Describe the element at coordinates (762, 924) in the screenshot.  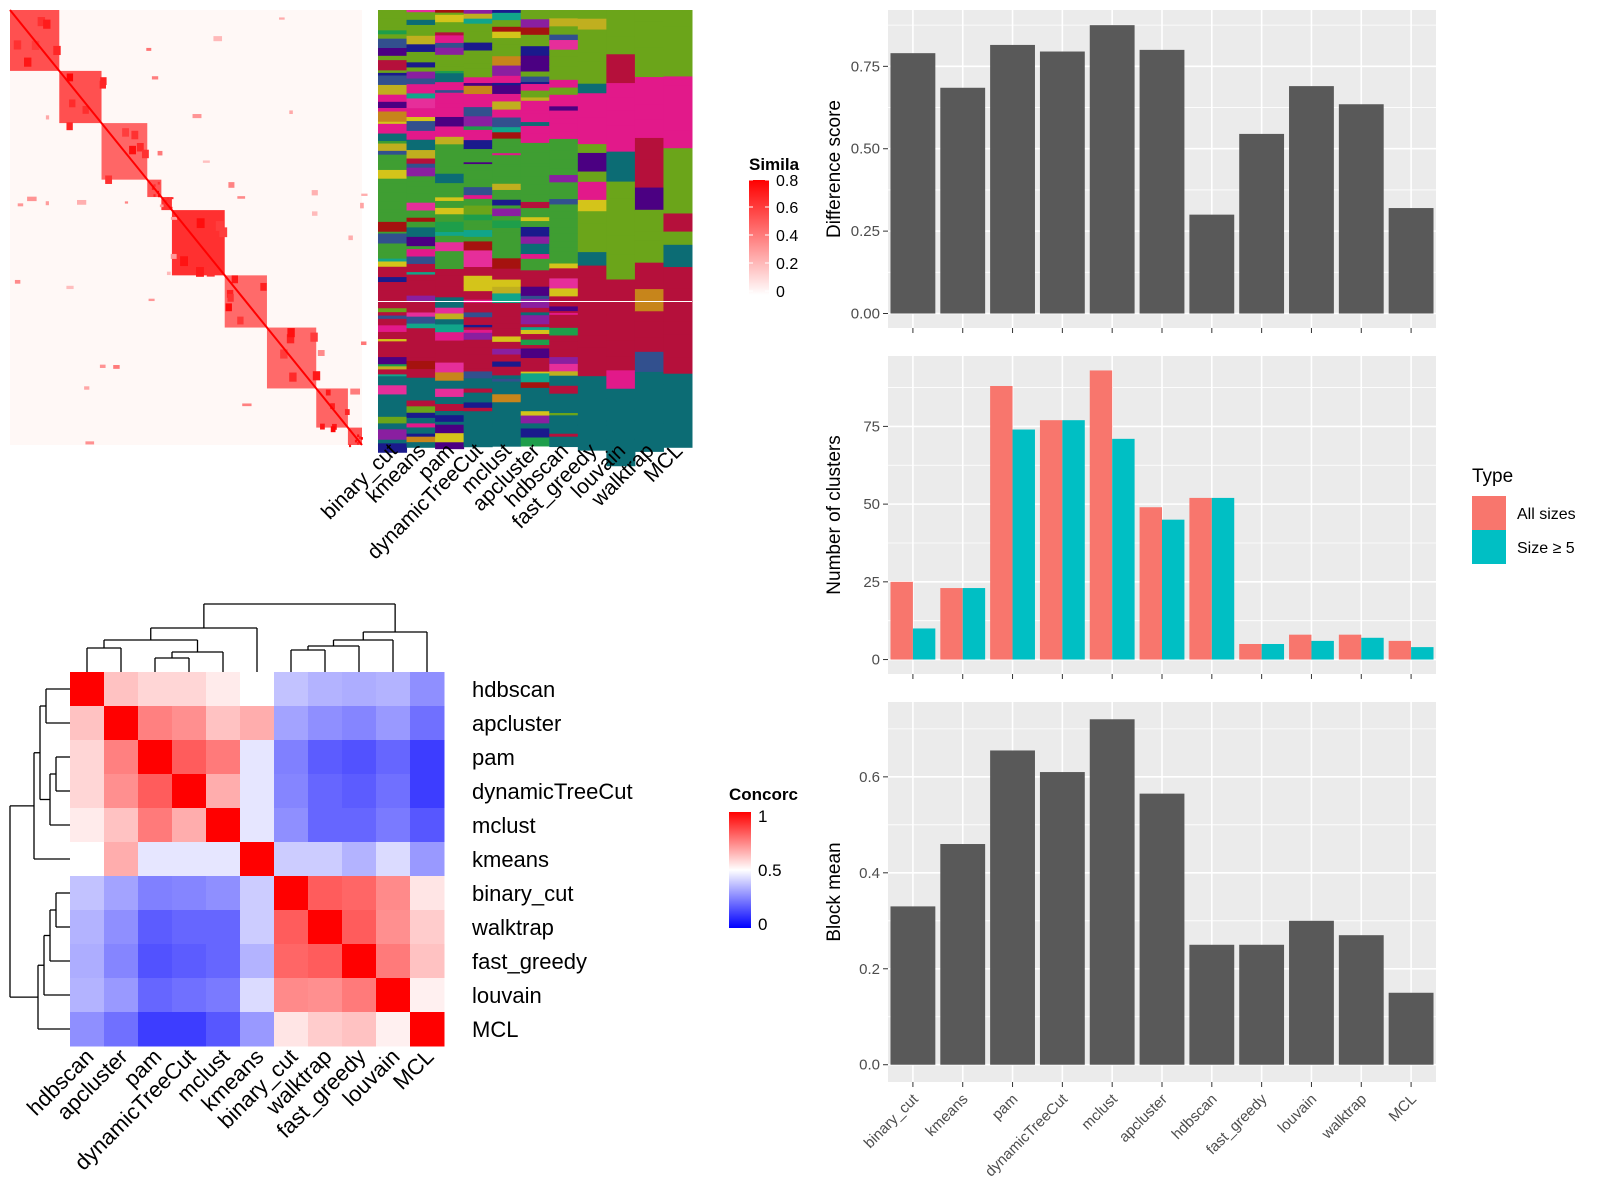
I see `concordance-legend-tick-label: 0` at that location.